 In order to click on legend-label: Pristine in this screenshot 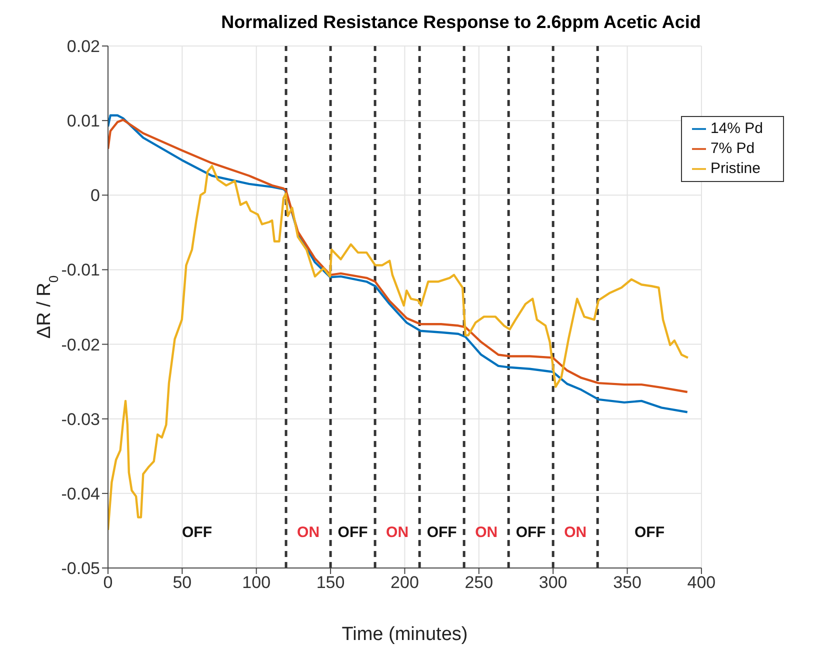, I will do `click(735, 168)`.